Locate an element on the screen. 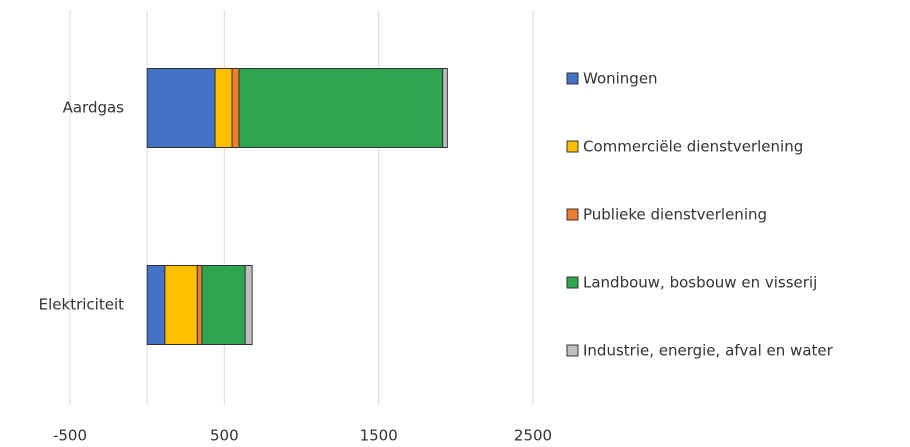 This screenshot has width=910, height=447. legend-label: Commerciële dienstverlening is located at coordinates (693, 147).